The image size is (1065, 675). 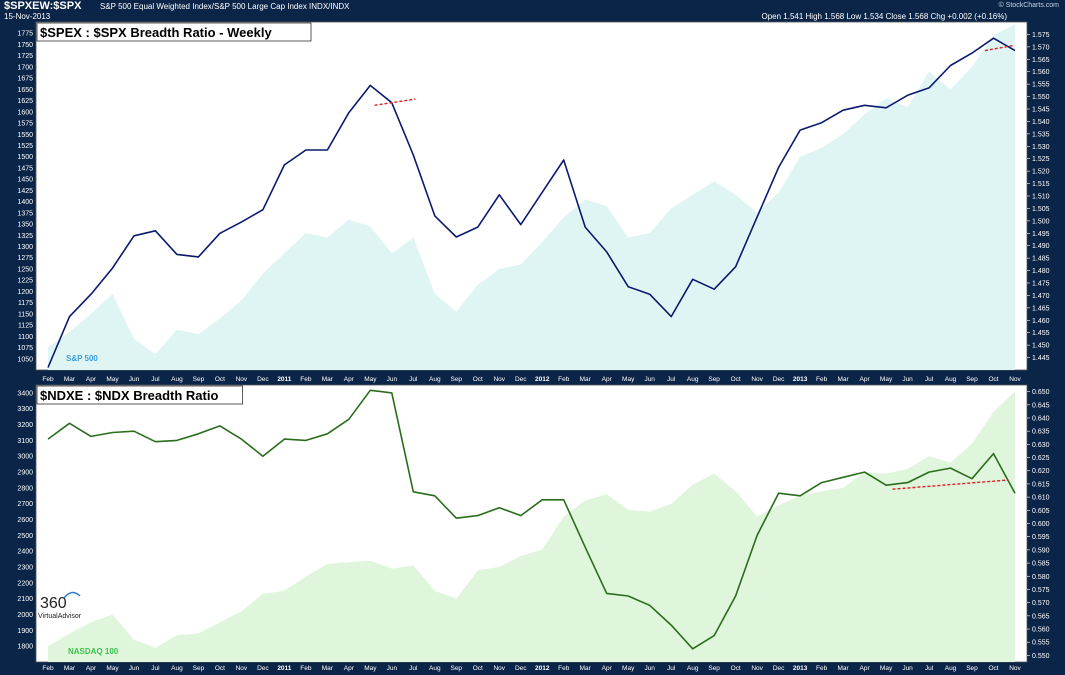 I want to click on x-tick-label: 2012, so click(x=542, y=668).